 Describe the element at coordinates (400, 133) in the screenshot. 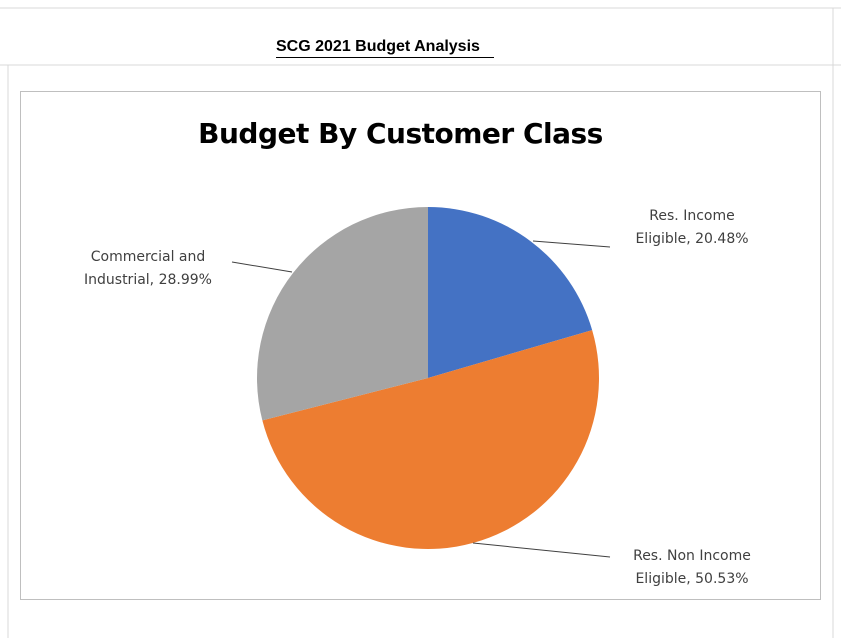

I see `chart-title: Budget By Customer Class` at that location.